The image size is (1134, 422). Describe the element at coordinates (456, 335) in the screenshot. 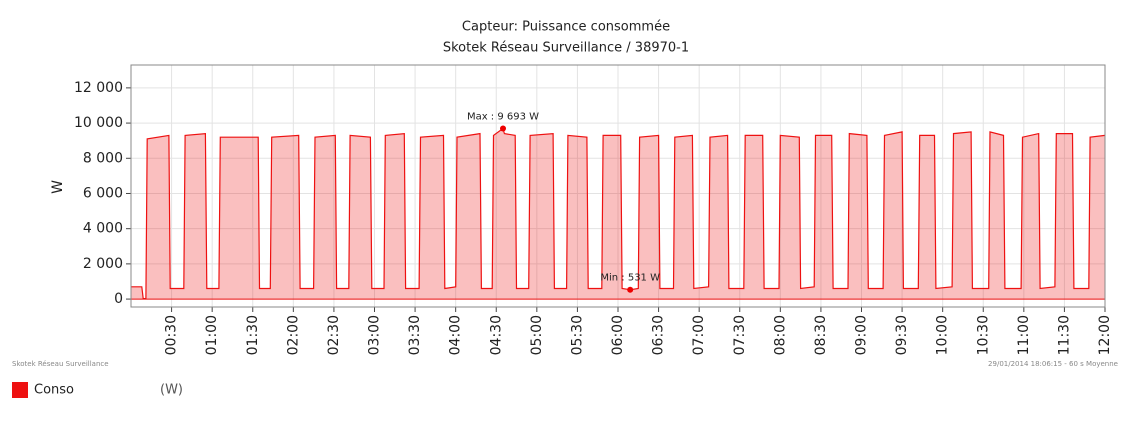

I see `x-tick-label: 04:00` at that location.